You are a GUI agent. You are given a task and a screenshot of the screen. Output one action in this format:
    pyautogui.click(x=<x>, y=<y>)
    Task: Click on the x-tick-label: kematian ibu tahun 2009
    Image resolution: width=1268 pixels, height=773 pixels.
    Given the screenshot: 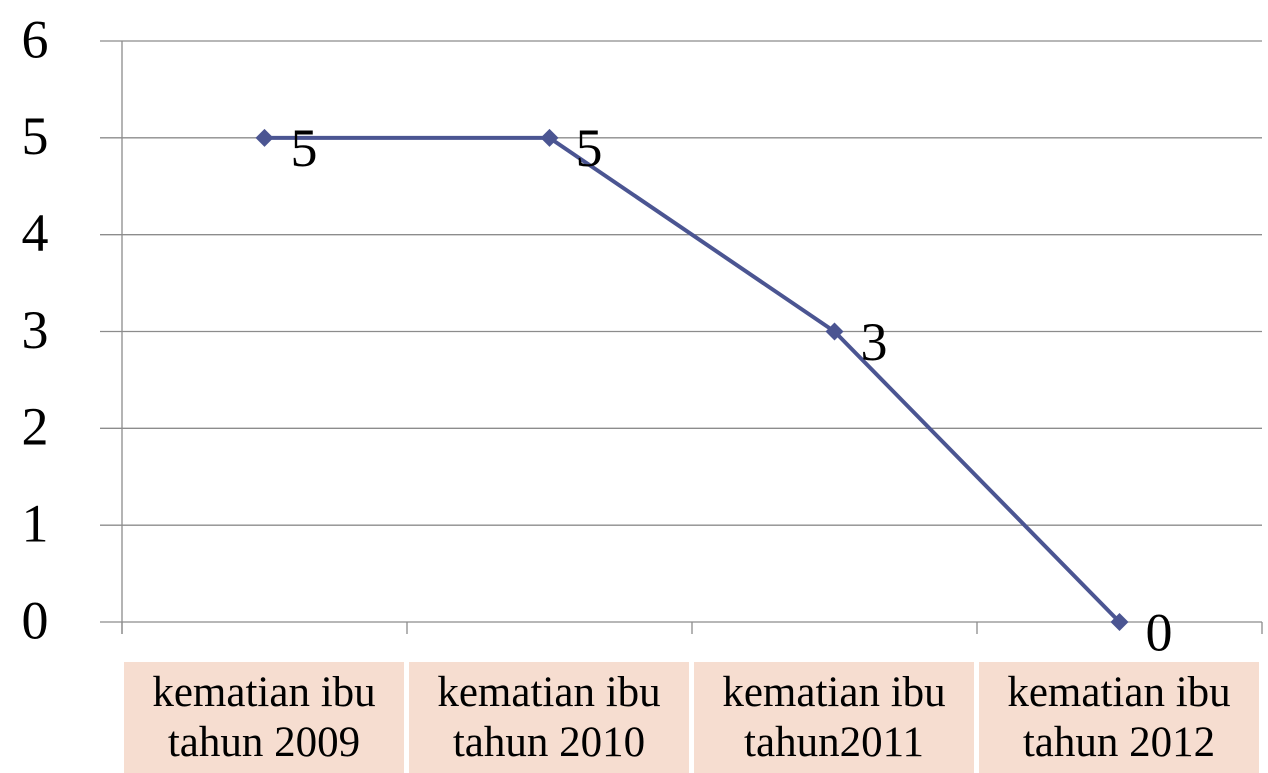 What is the action you would take?
    pyautogui.click(x=264, y=717)
    